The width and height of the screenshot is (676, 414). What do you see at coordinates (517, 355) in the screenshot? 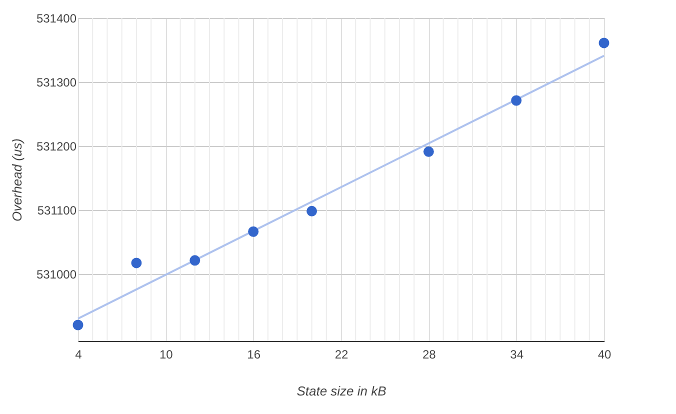
I see `x-tick-label: 34` at bounding box center [517, 355].